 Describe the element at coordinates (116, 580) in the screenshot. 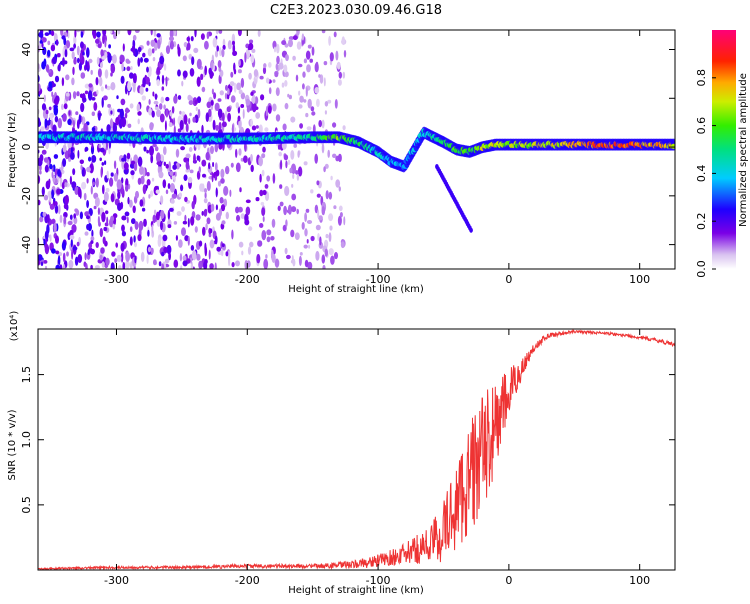

I see `x-tick-label: -300` at that location.